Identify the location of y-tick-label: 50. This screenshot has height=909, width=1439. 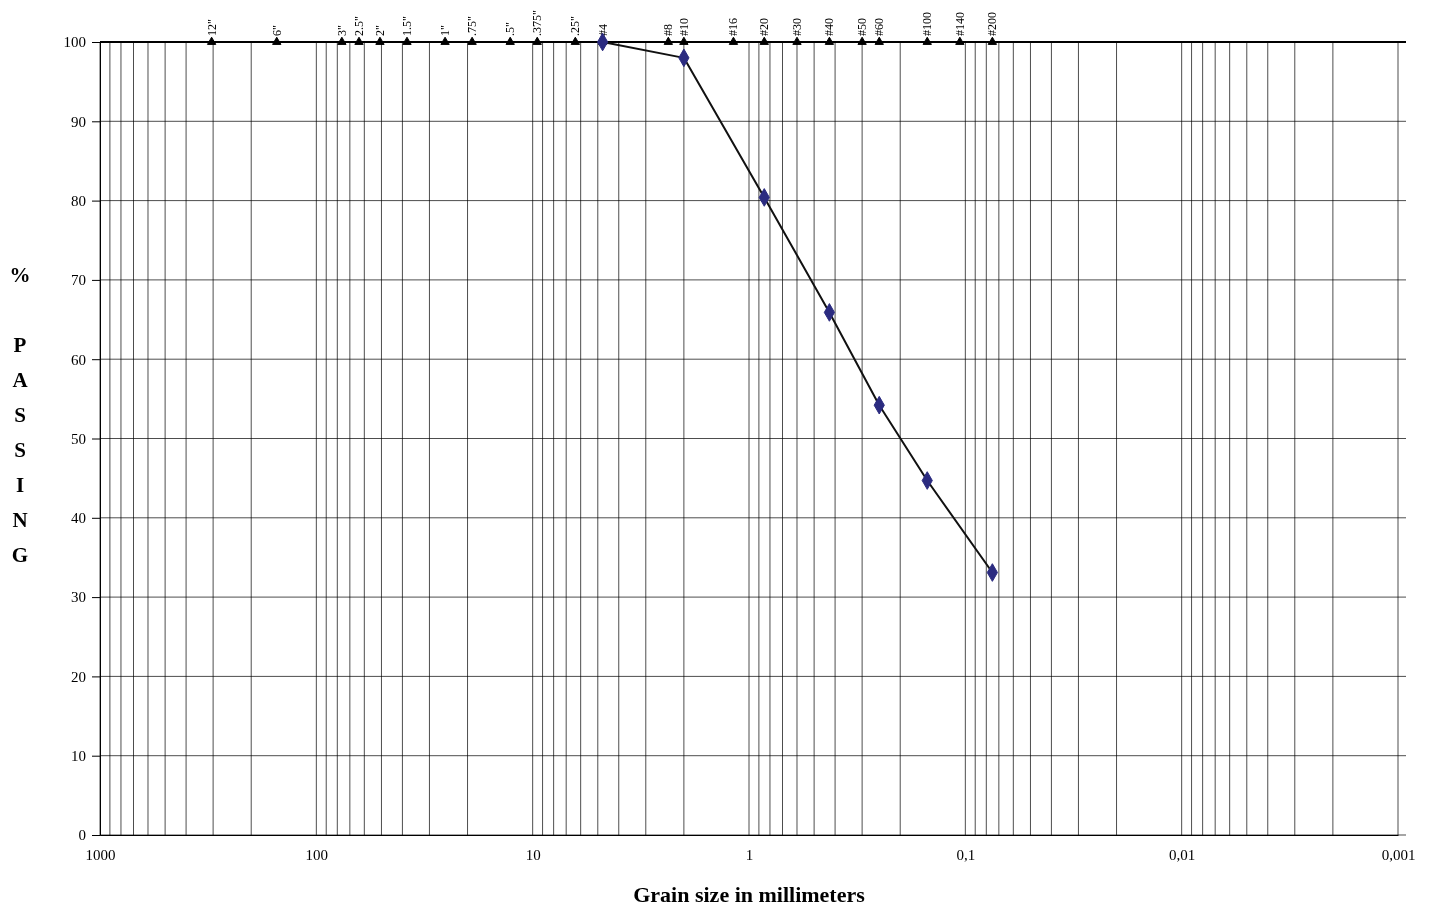
(78, 438).